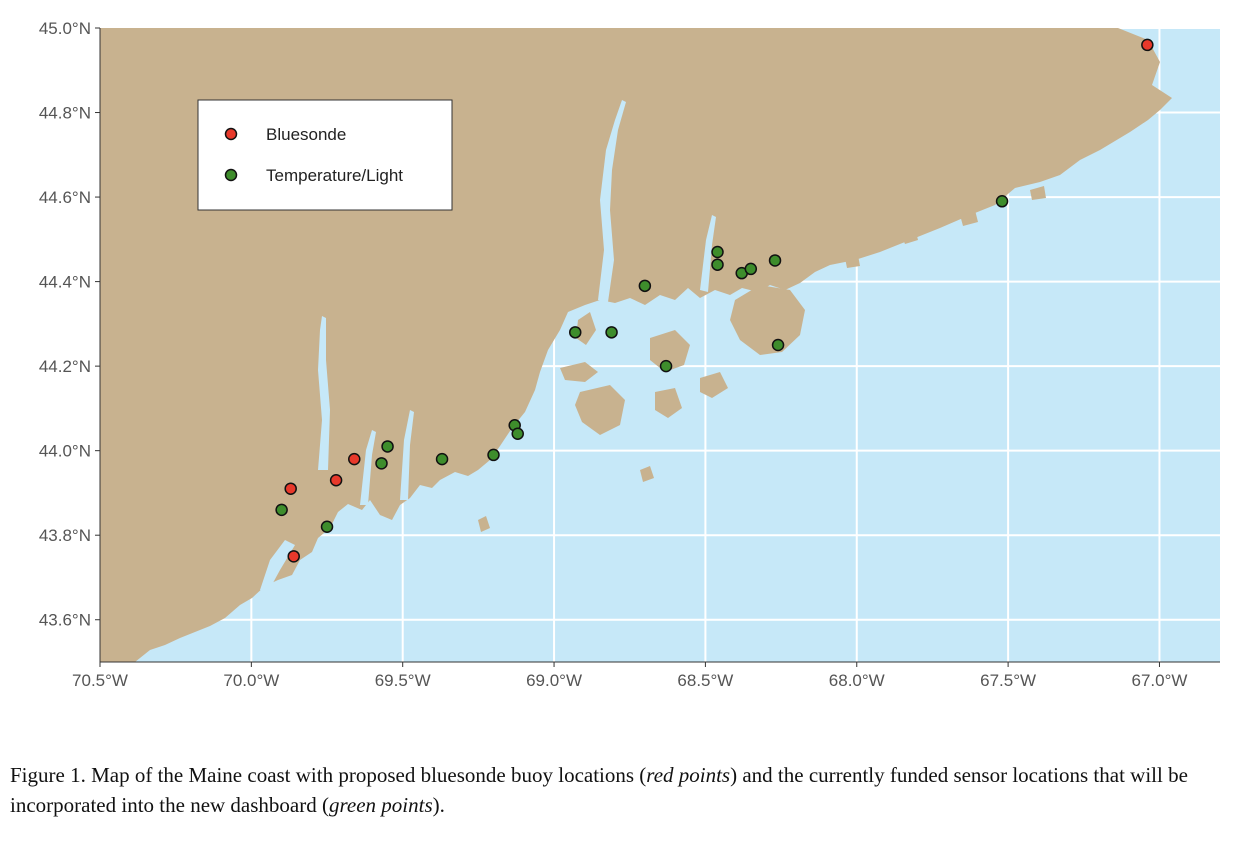 The height and width of the screenshot is (858, 1238). What do you see at coordinates (324, 393) in the screenshot?
I see `kennebec-river` at bounding box center [324, 393].